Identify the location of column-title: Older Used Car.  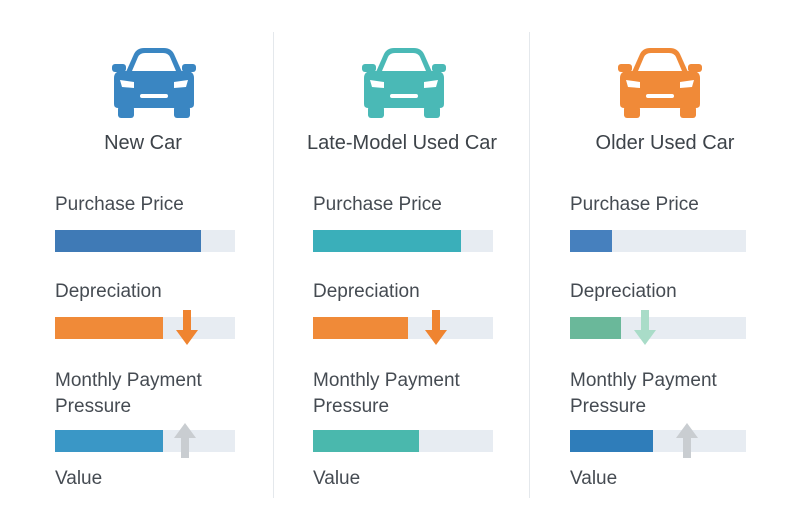
(665, 143).